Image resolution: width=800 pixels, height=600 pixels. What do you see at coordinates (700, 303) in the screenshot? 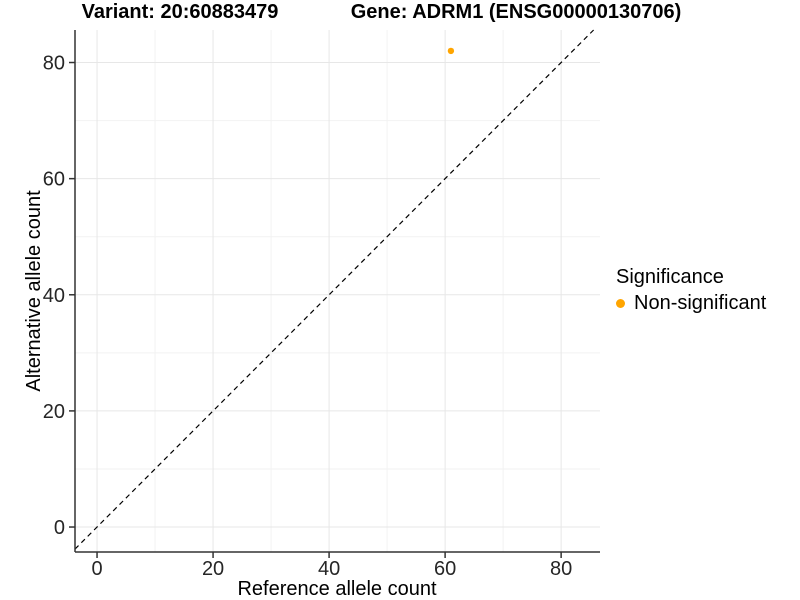
I see `legend-item-label: Non-significant` at bounding box center [700, 303].